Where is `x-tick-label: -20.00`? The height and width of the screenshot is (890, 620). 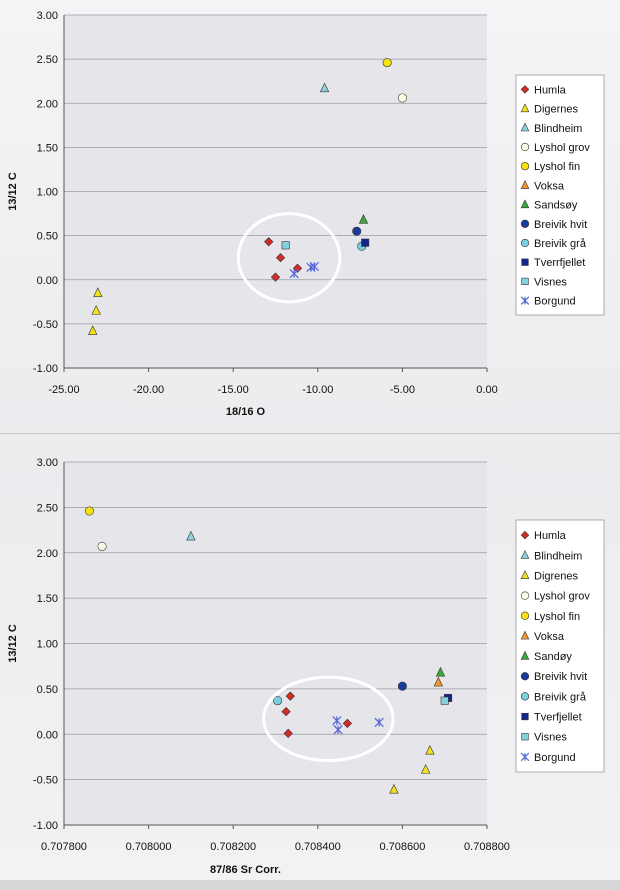
x-tick-label: -20.00 is located at coordinates (148, 390).